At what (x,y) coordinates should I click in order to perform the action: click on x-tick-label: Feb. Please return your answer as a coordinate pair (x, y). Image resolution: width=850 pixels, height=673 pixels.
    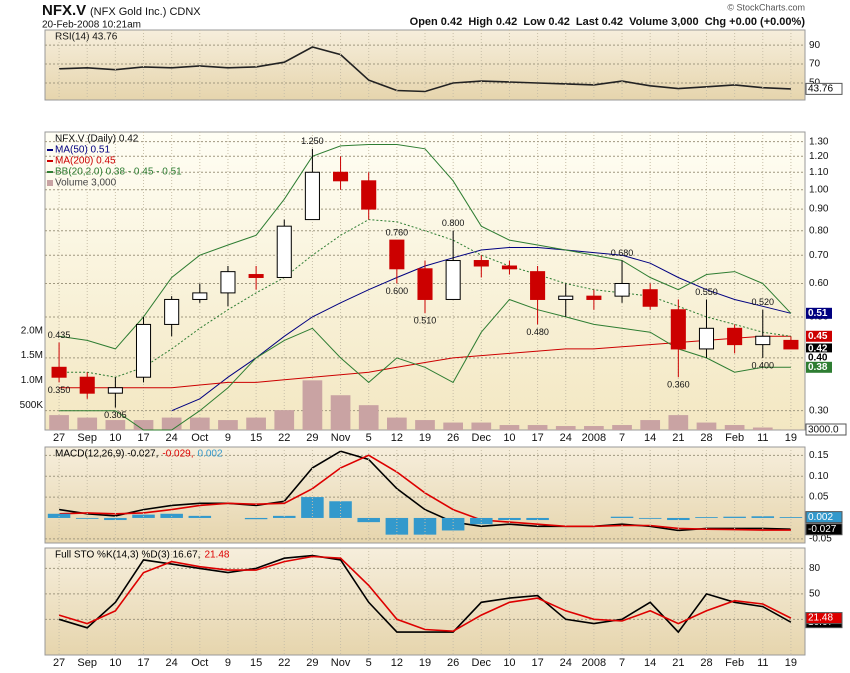
    Looking at the image, I should click on (734, 662).